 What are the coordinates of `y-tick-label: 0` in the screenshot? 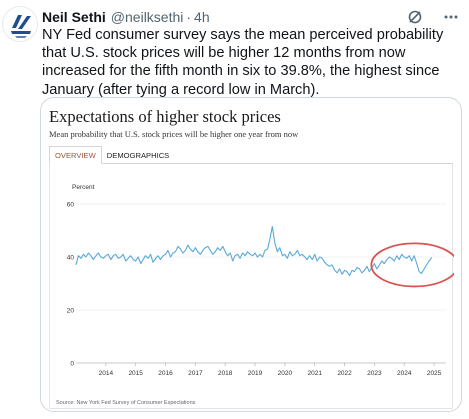 It's located at (72, 364).